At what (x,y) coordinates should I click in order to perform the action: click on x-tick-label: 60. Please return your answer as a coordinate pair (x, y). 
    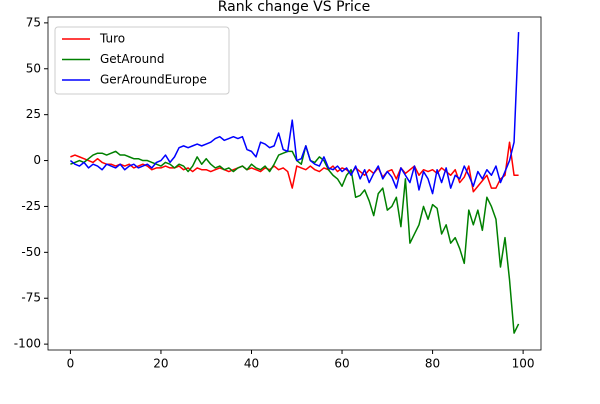
    Looking at the image, I should click on (341, 364).